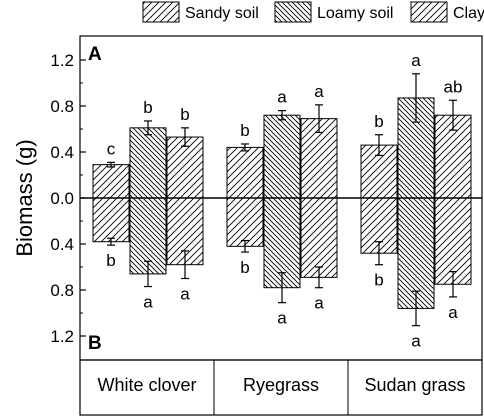  I want to click on category-label-white-clover: White clover, so click(146, 385).